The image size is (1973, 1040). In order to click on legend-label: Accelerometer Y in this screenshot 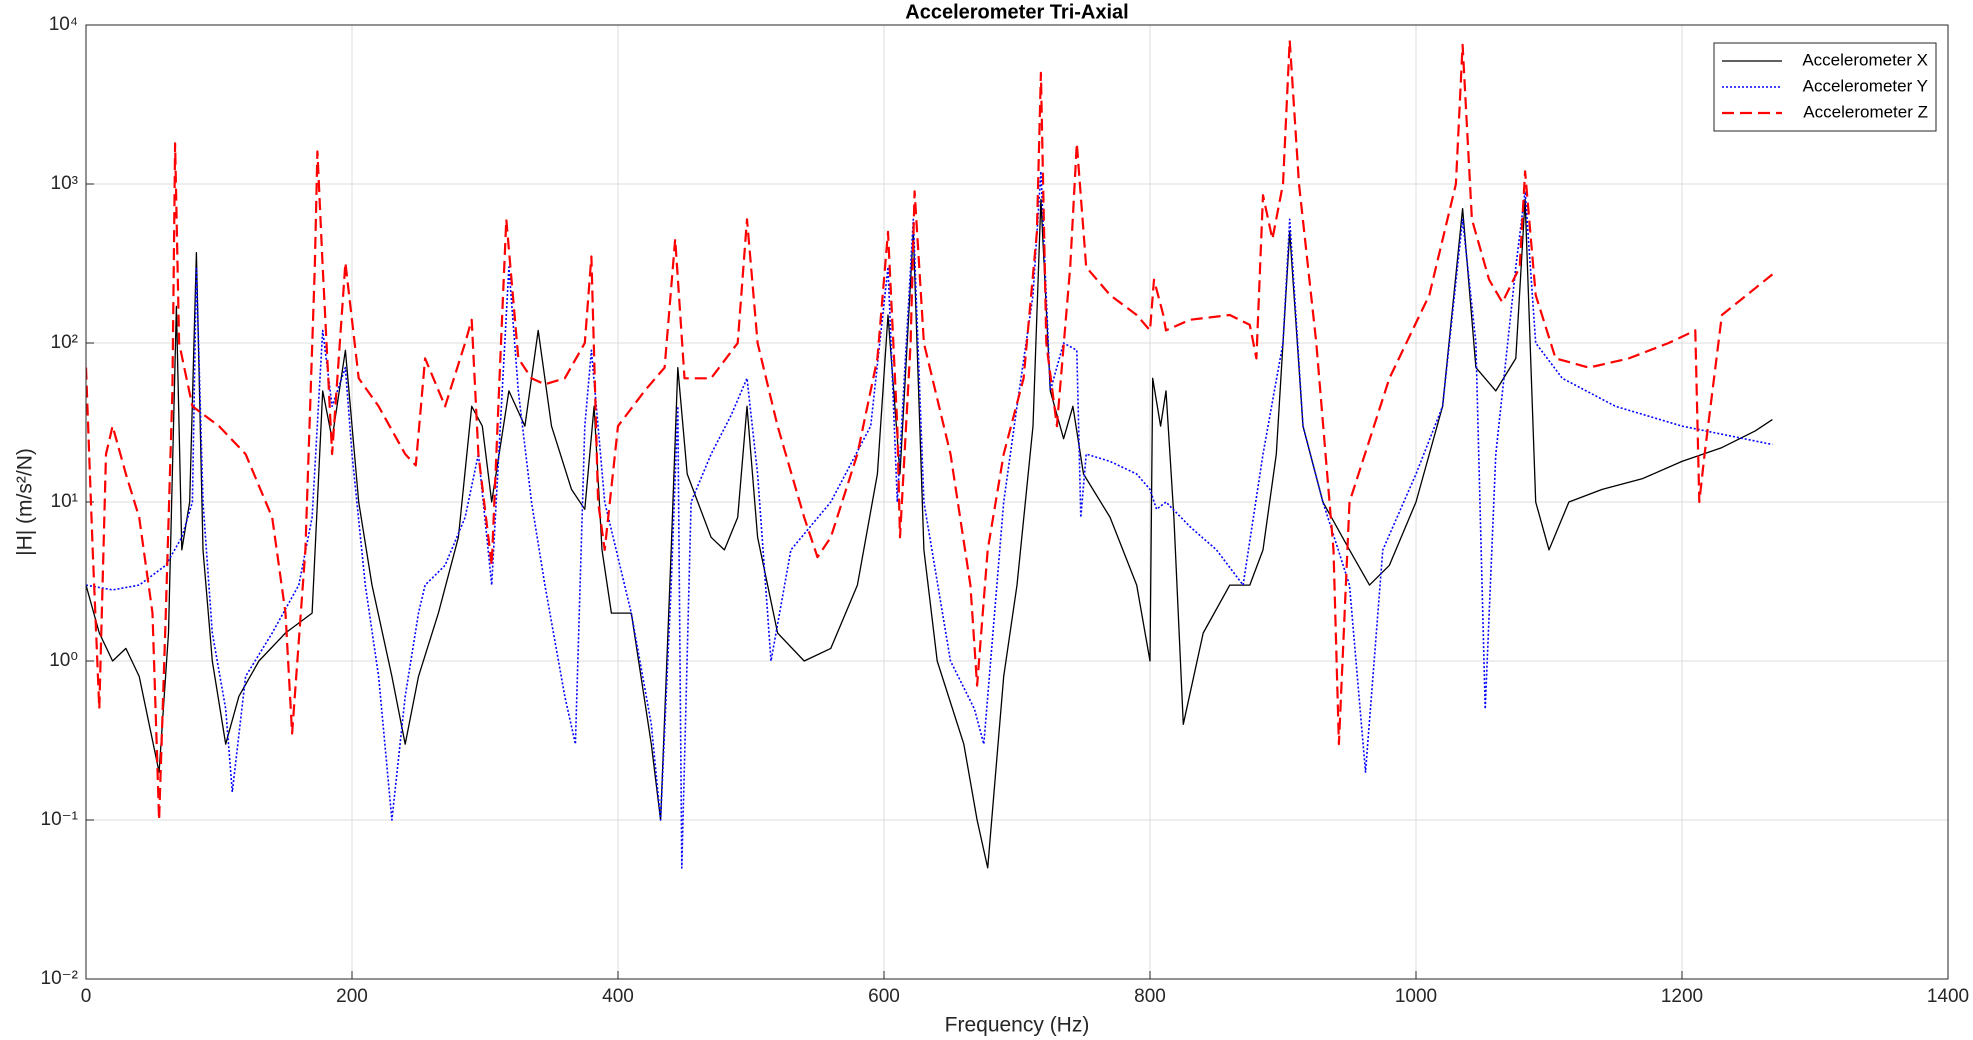, I will do `click(1865, 85)`.